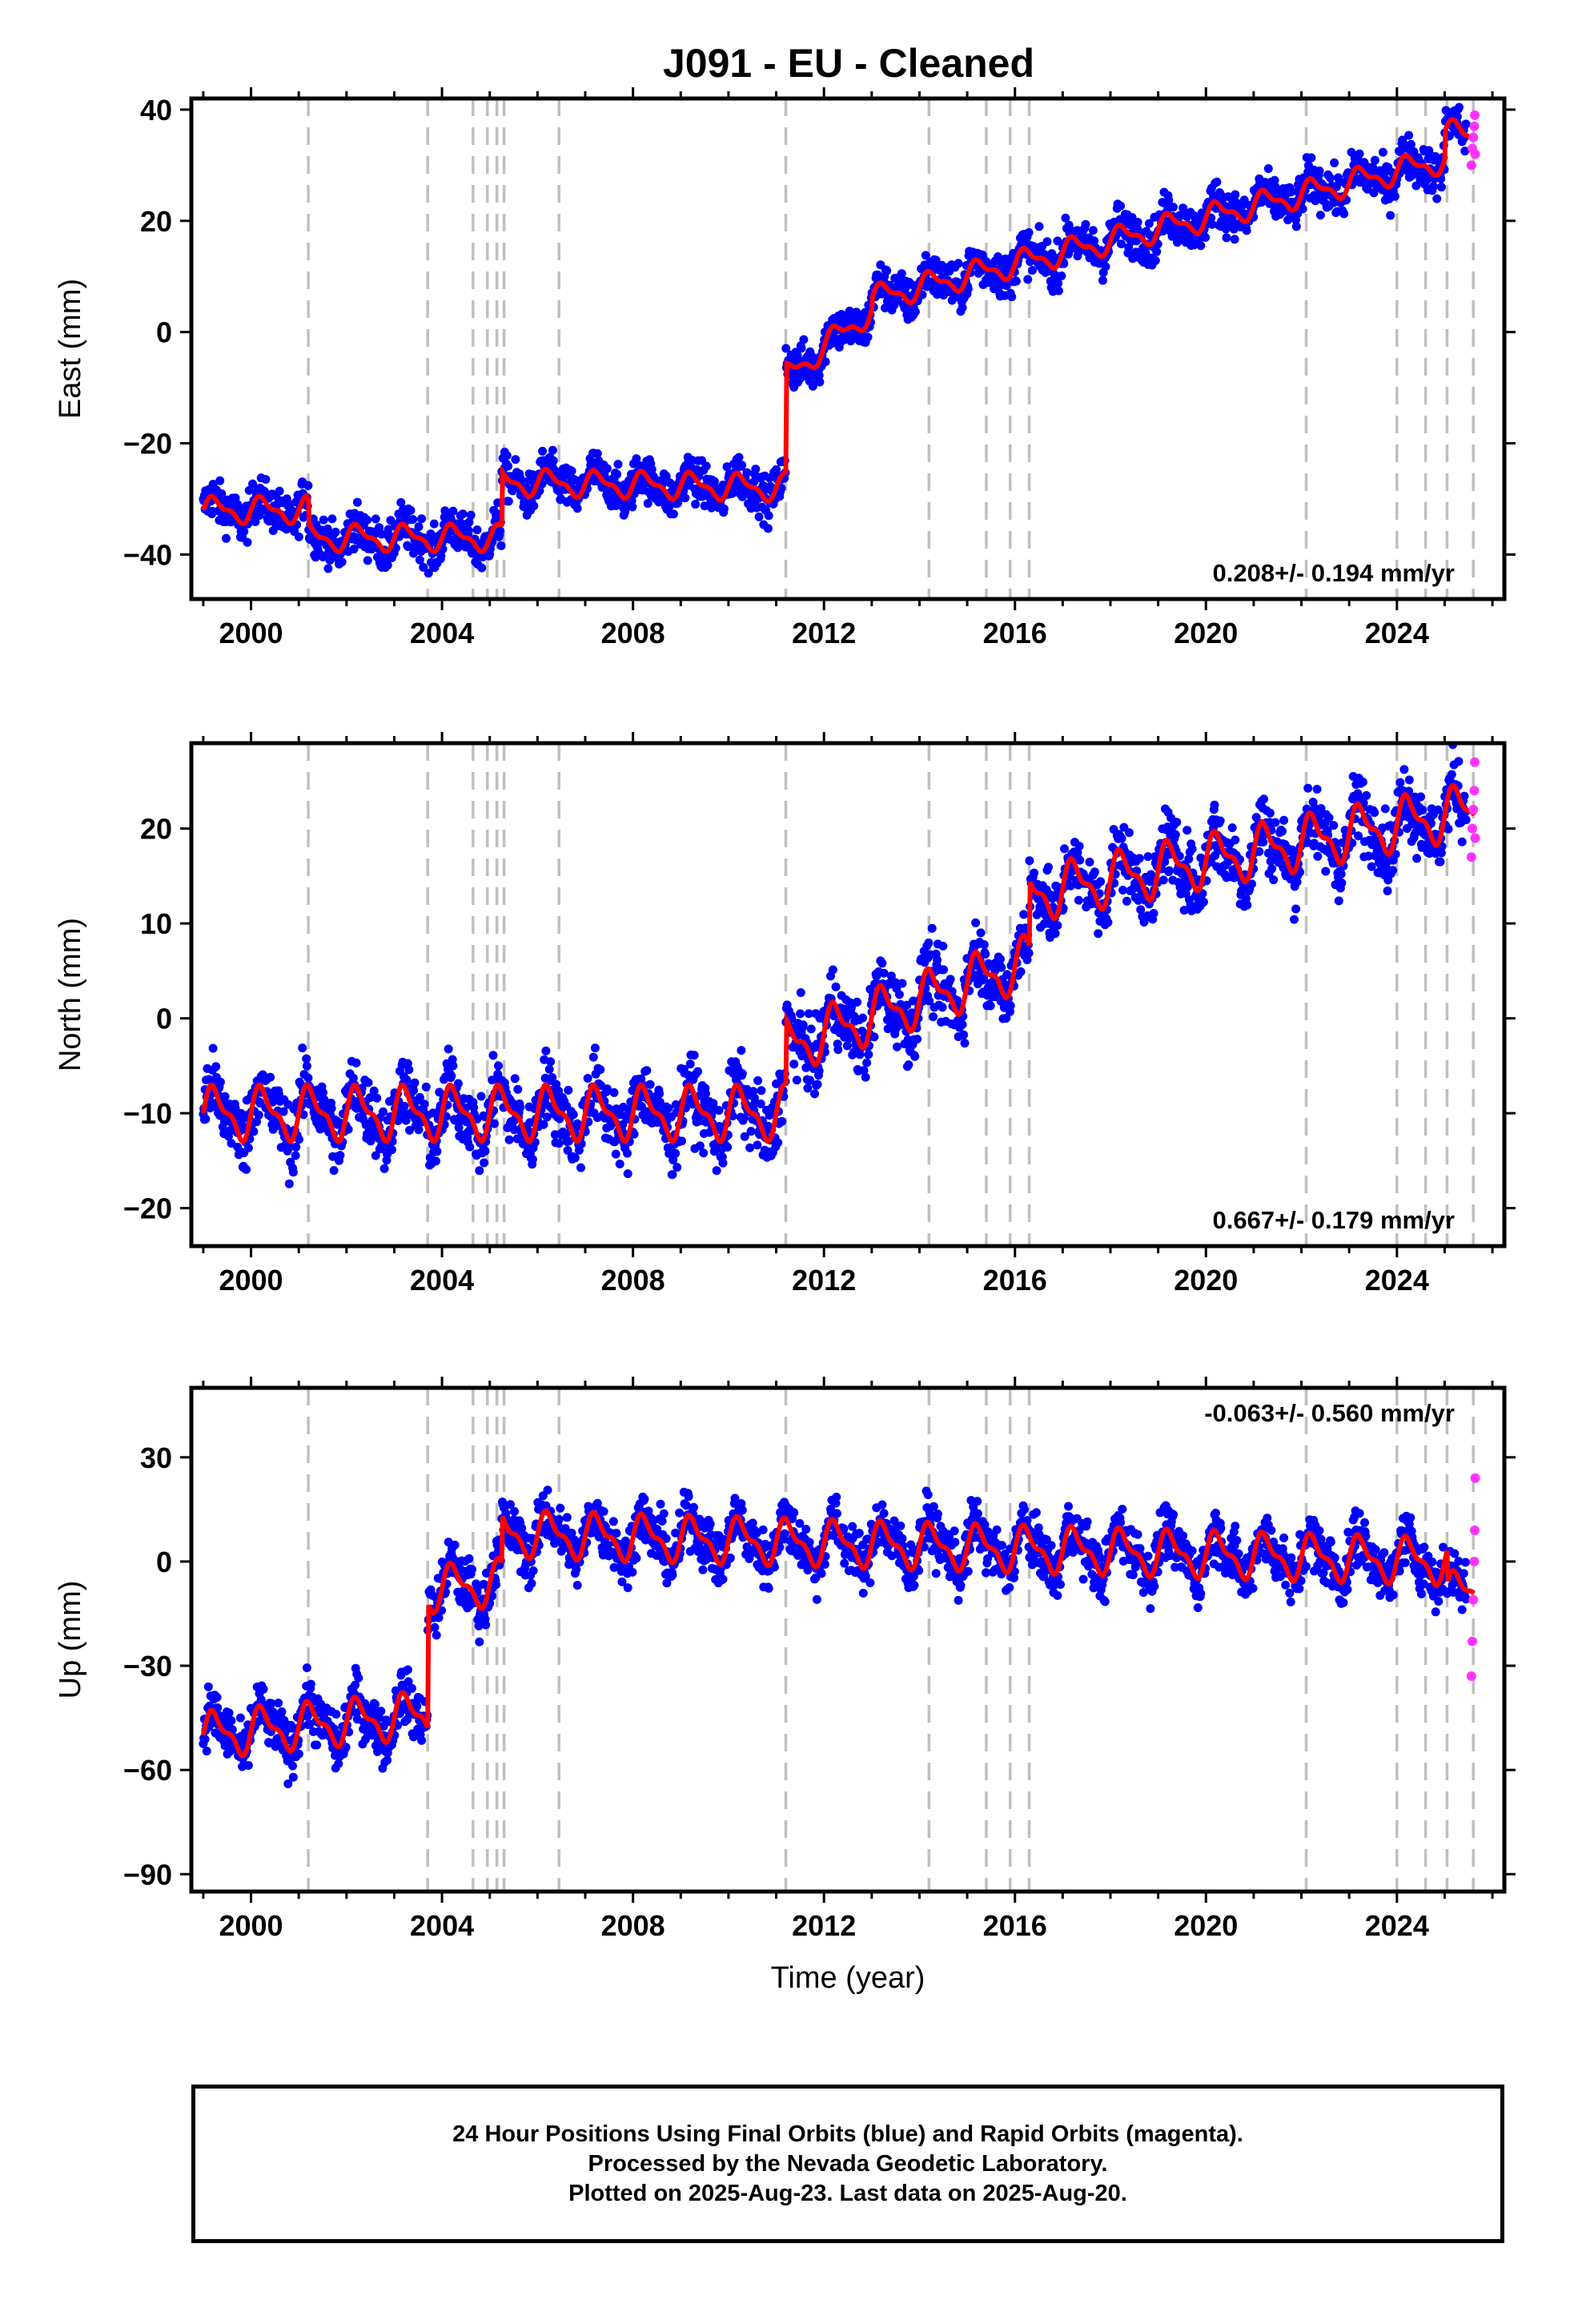  Describe the element at coordinates (70, 995) in the screenshot. I see `y-axis-label: North (mm)` at that location.